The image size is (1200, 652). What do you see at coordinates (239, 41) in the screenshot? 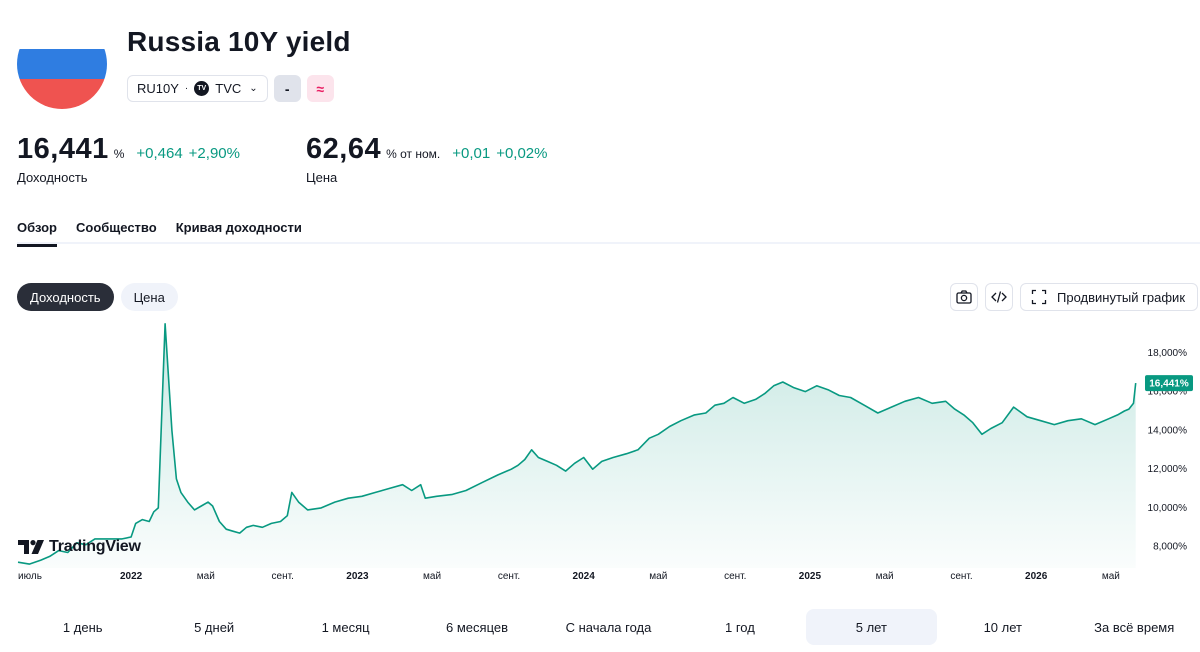
I see `page-title: Russia 10Y yield` at bounding box center [239, 41].